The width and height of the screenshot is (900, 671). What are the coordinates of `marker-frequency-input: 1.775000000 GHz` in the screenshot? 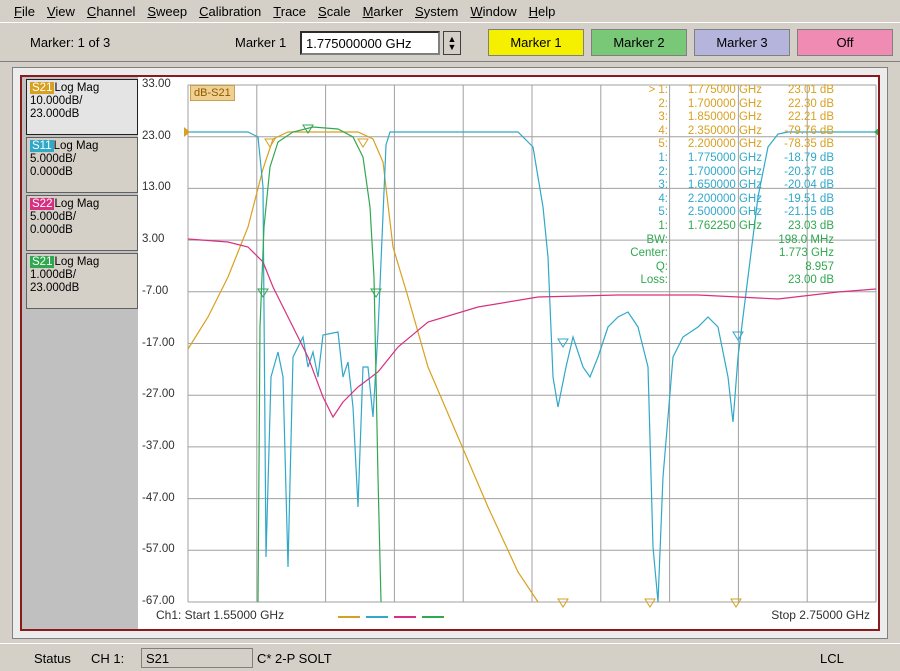 It's located at (370, 43).